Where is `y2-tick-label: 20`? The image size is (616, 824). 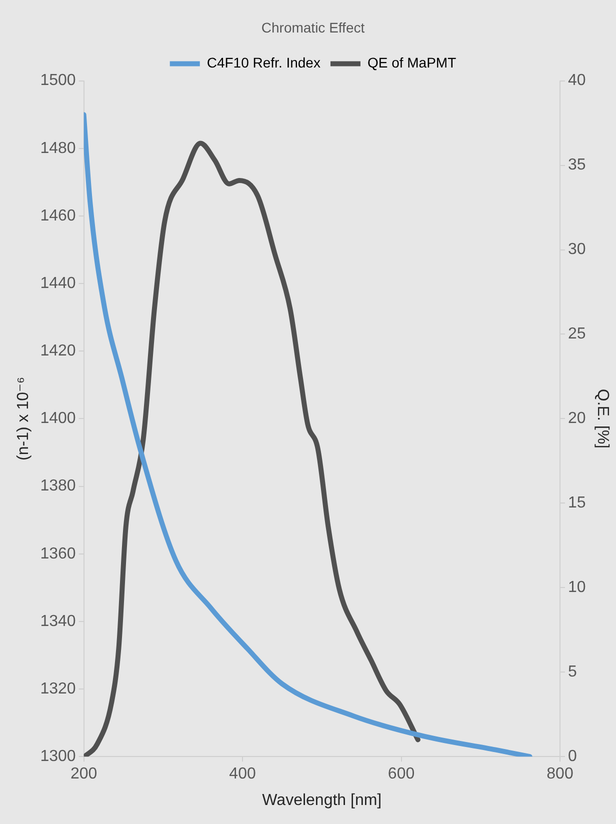 y2-tick-label: 20 is located at coordinates (577, 419).